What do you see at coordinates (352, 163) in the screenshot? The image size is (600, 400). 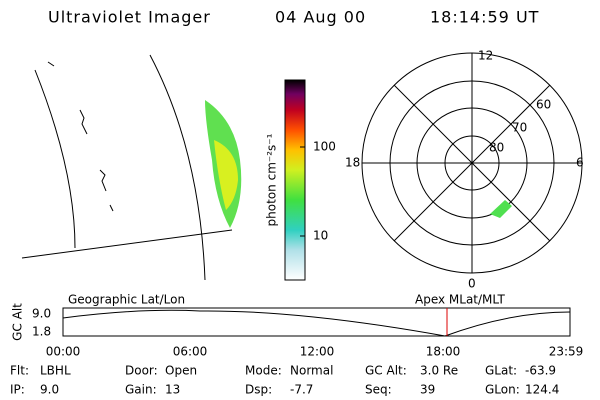 I see `hour-label: 18` at bounding box center [352, 163].